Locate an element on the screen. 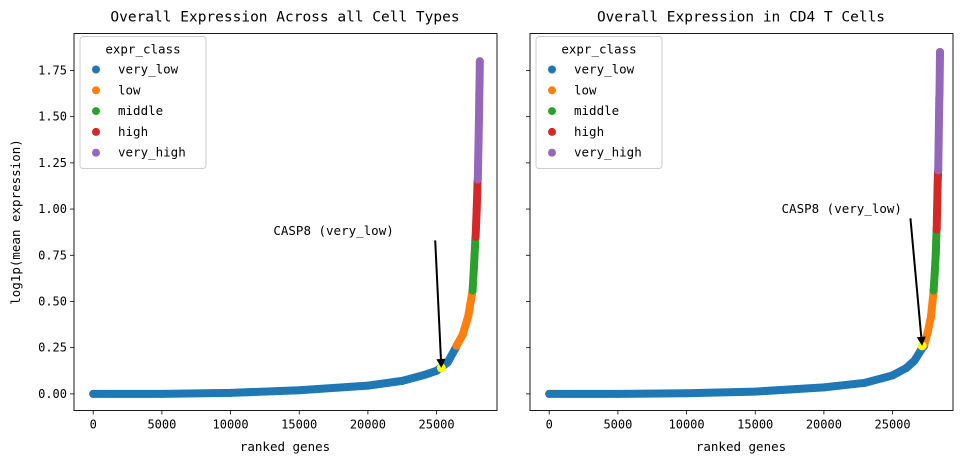 This screenshot has width=964, height=464. legend-marker-low is located at coordinates (552, 90).